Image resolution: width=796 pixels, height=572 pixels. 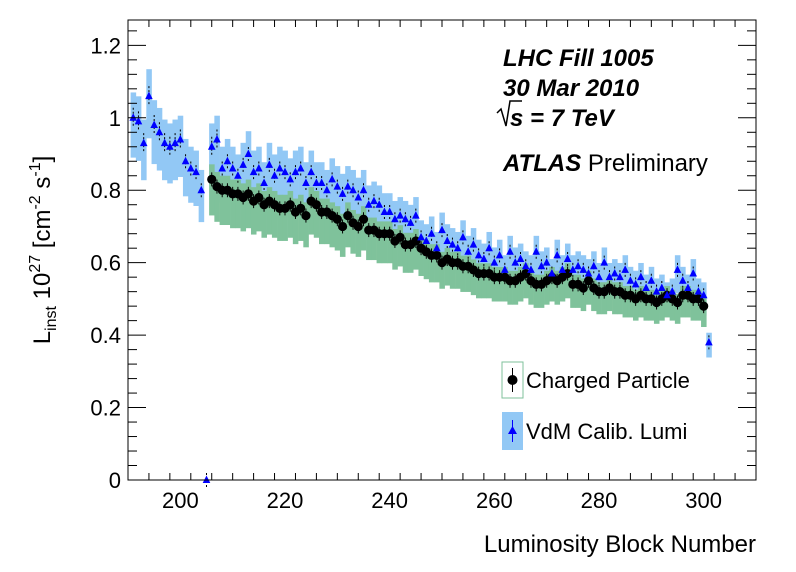 I want to click on energy-annotation: s = 7 TeV, so click(x=556, y=116).